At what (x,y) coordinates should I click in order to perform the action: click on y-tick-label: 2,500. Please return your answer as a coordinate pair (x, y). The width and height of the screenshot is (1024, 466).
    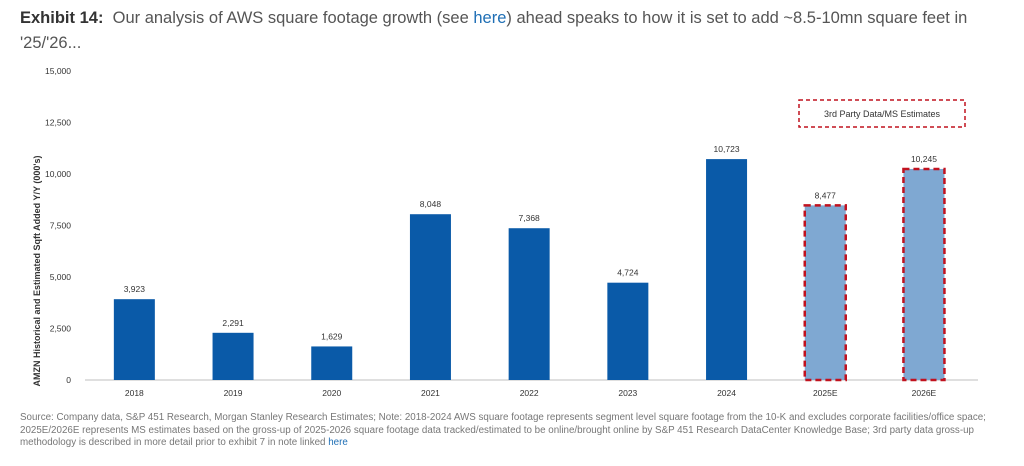
    Looking at the image, I should click on (61, 329).